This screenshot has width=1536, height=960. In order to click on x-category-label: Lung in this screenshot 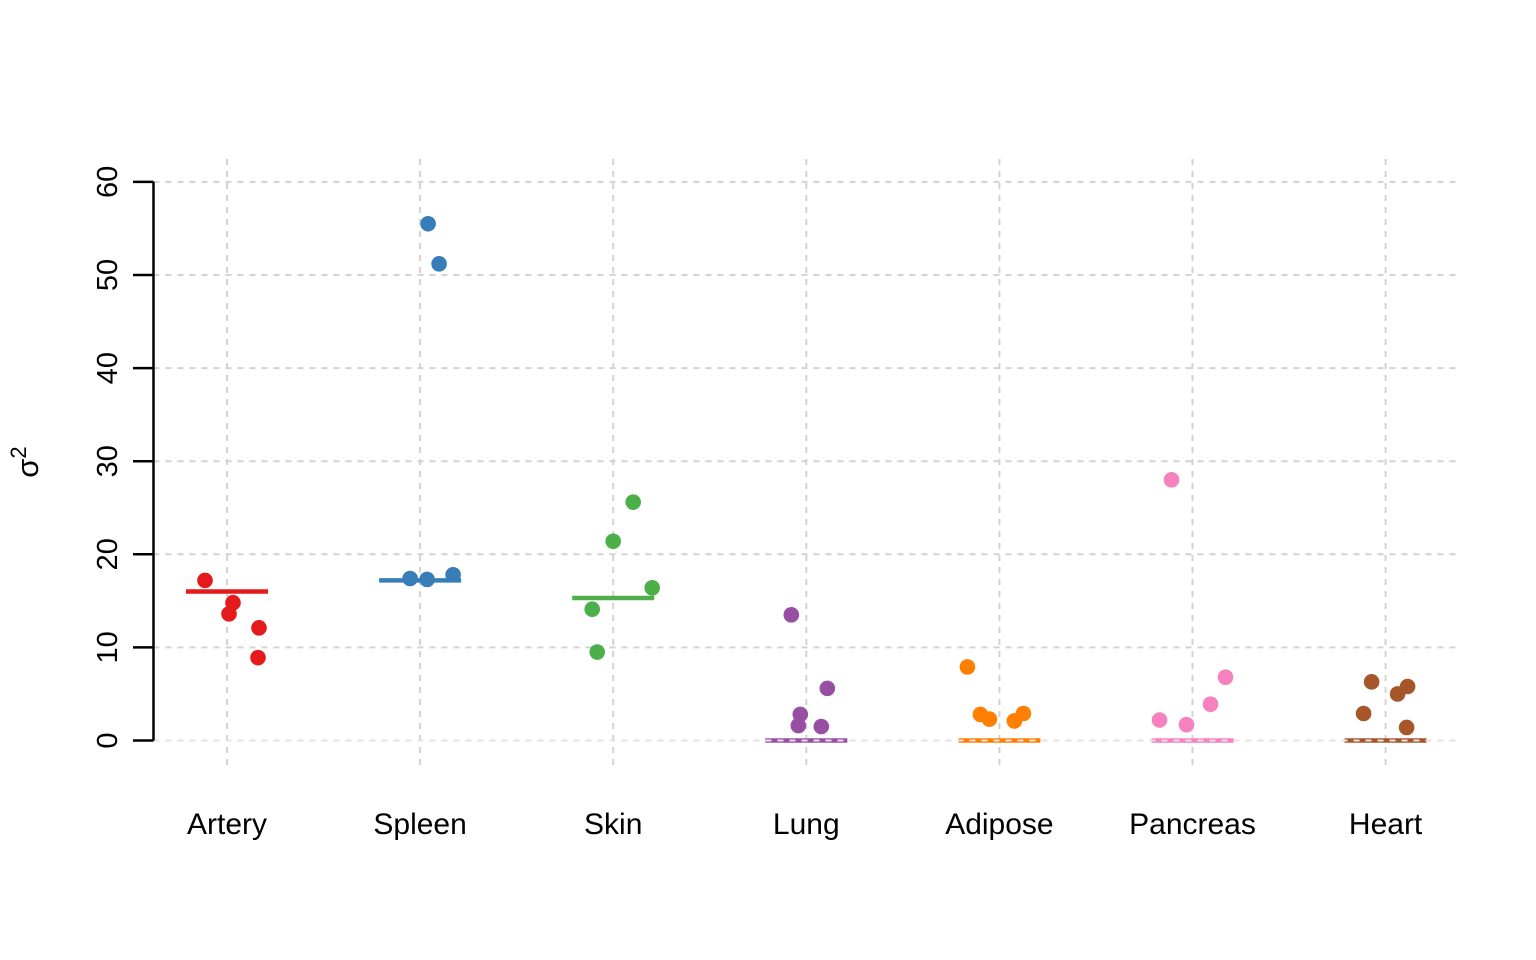, I will do `click(806, 824)`.